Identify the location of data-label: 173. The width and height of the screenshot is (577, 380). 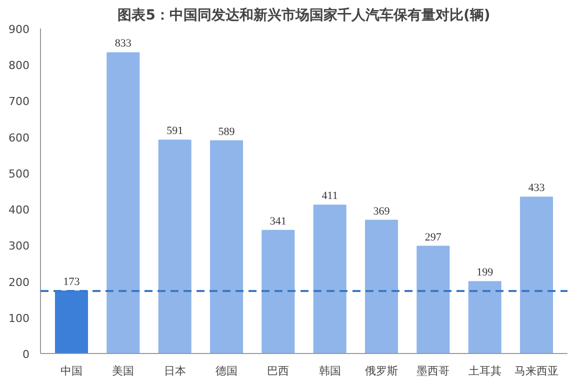
(71, 282).